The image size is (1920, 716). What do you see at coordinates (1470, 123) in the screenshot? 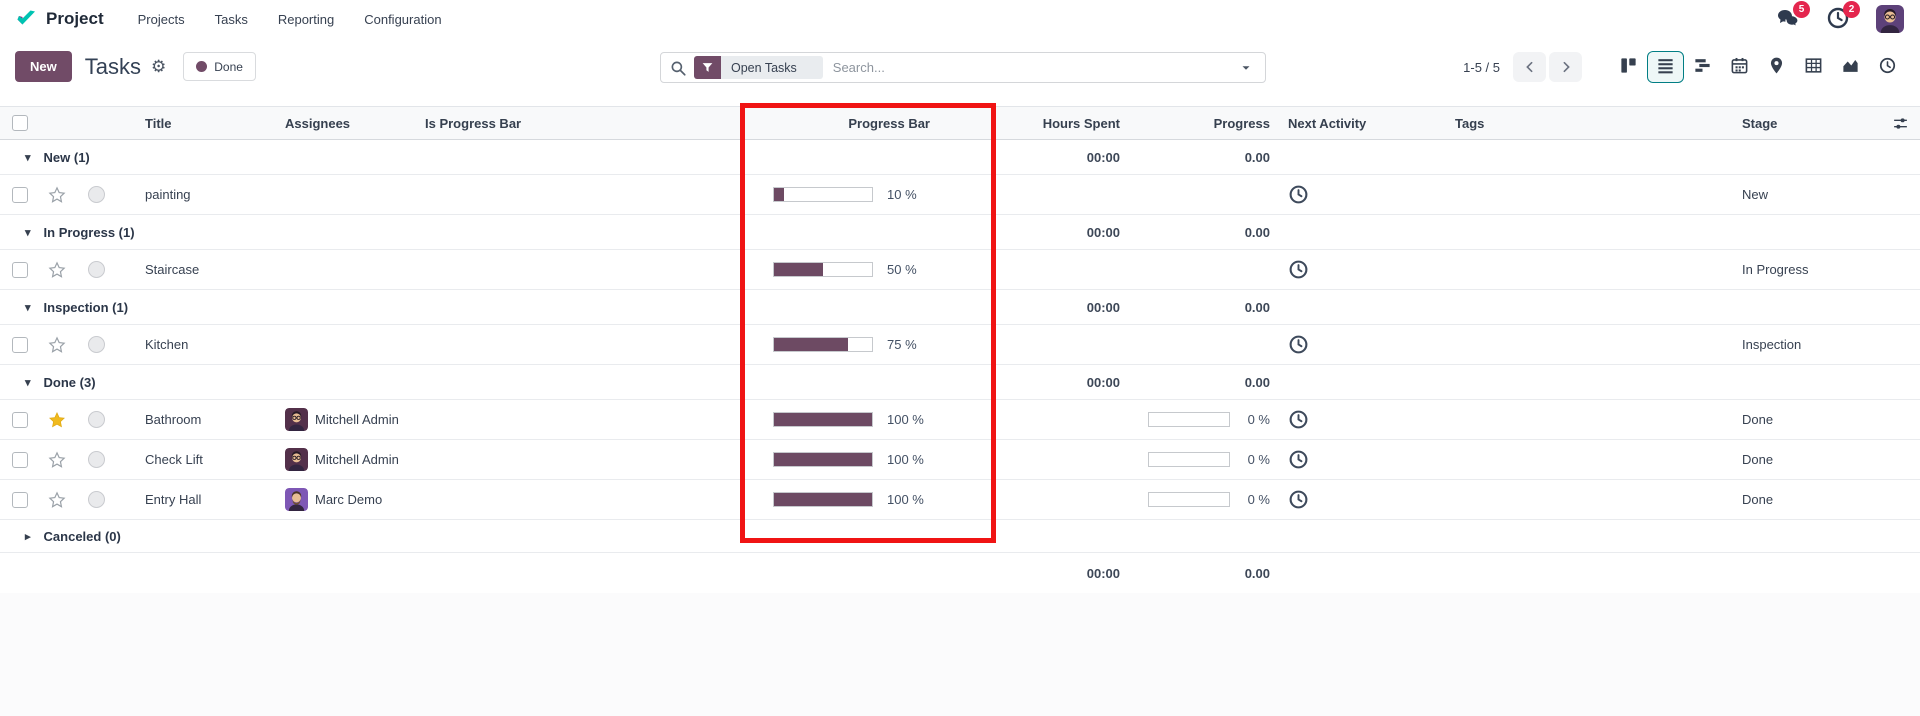
I see `column-header-tags: Tags` at bounding box center [1470, 123].